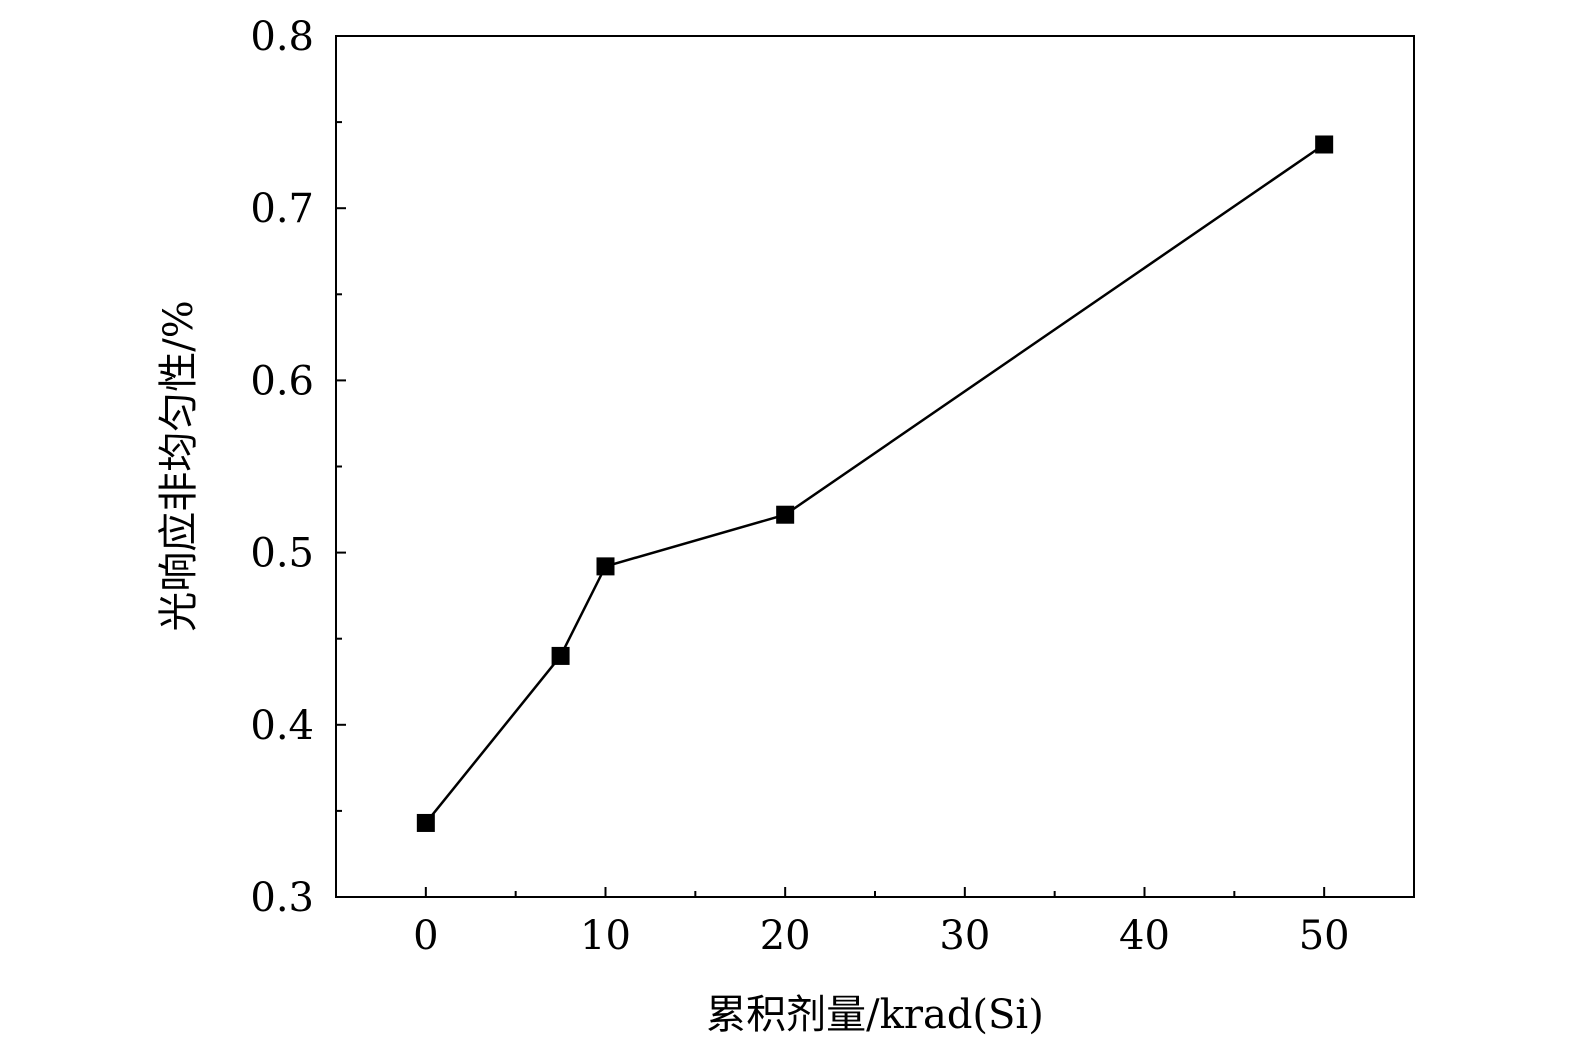  Describe the element at coordinates (785, 936) in the screenshot. I see `x-tick-label: 20` at that location.